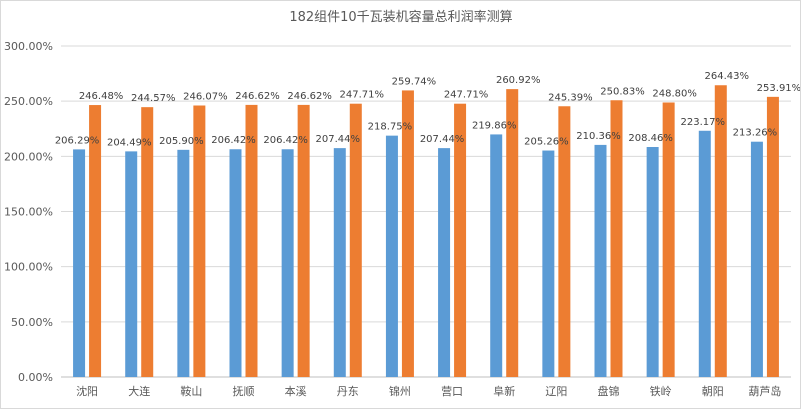 Image resolution: width=801 pixels, height=409 pixels. Describe the element at coordinates (414, 81) in the screenshot. I see `data-label-series-2: 259.74%` at that location.